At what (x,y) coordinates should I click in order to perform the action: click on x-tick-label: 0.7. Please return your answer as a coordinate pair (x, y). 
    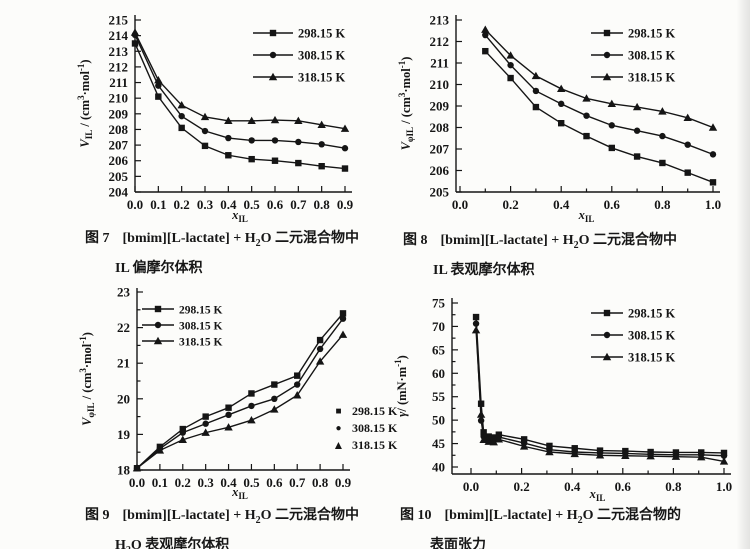
    Looking at the image, I should click on (298, 204).